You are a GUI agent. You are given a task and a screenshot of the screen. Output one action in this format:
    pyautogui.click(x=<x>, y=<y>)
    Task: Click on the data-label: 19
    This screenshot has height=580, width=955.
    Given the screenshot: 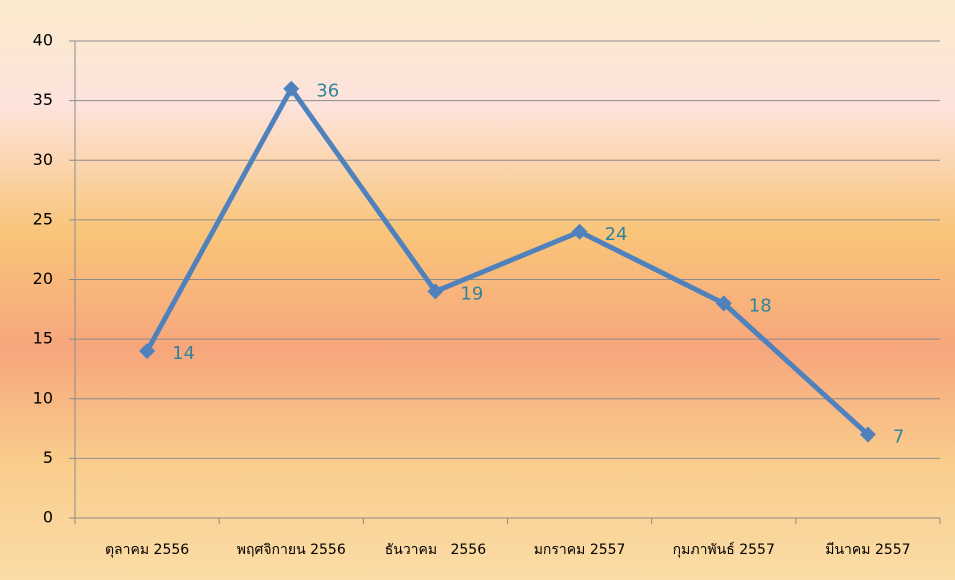 What is the action you would take?
    pyautogui.click(x=471, y=293)
    